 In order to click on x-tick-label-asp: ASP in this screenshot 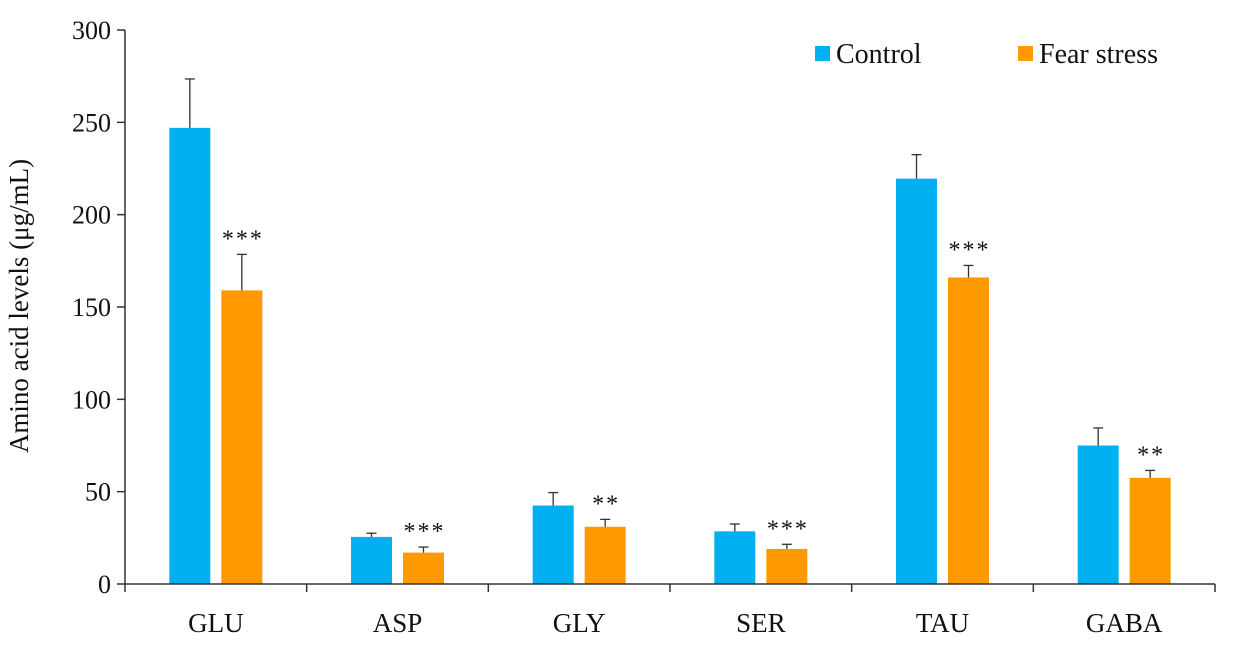, I will do `click(398, 623)`.